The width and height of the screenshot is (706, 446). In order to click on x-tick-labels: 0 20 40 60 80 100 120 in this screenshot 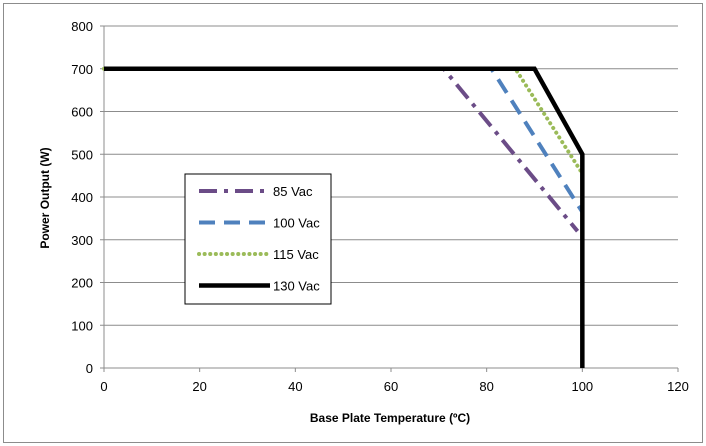, I will do `click(394, 381)`.